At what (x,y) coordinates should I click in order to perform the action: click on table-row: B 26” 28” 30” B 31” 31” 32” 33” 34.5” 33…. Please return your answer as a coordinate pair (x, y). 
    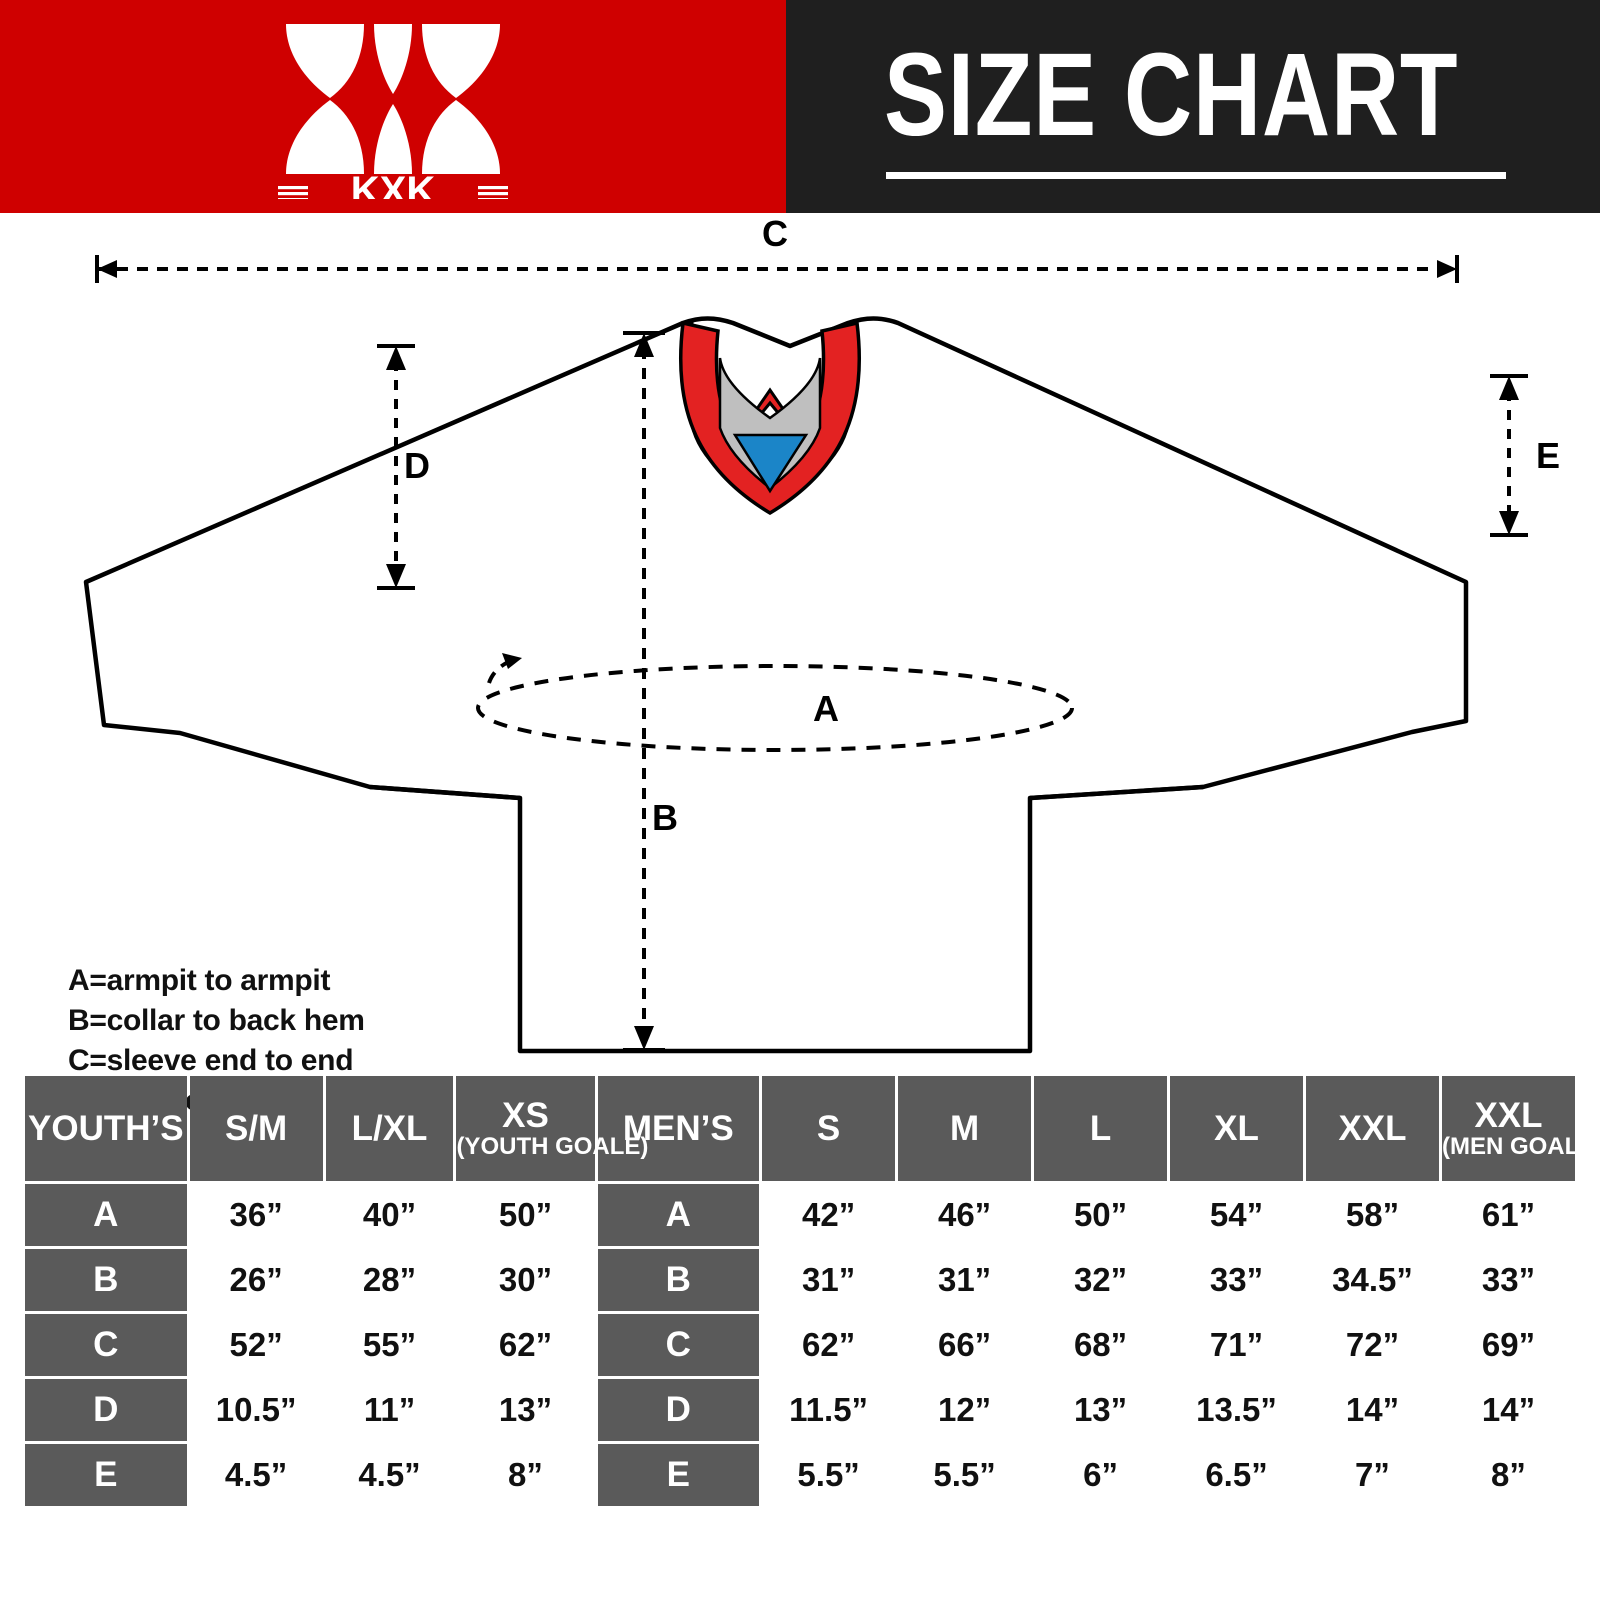
    Looking at the image, I should click on (800, 1280).